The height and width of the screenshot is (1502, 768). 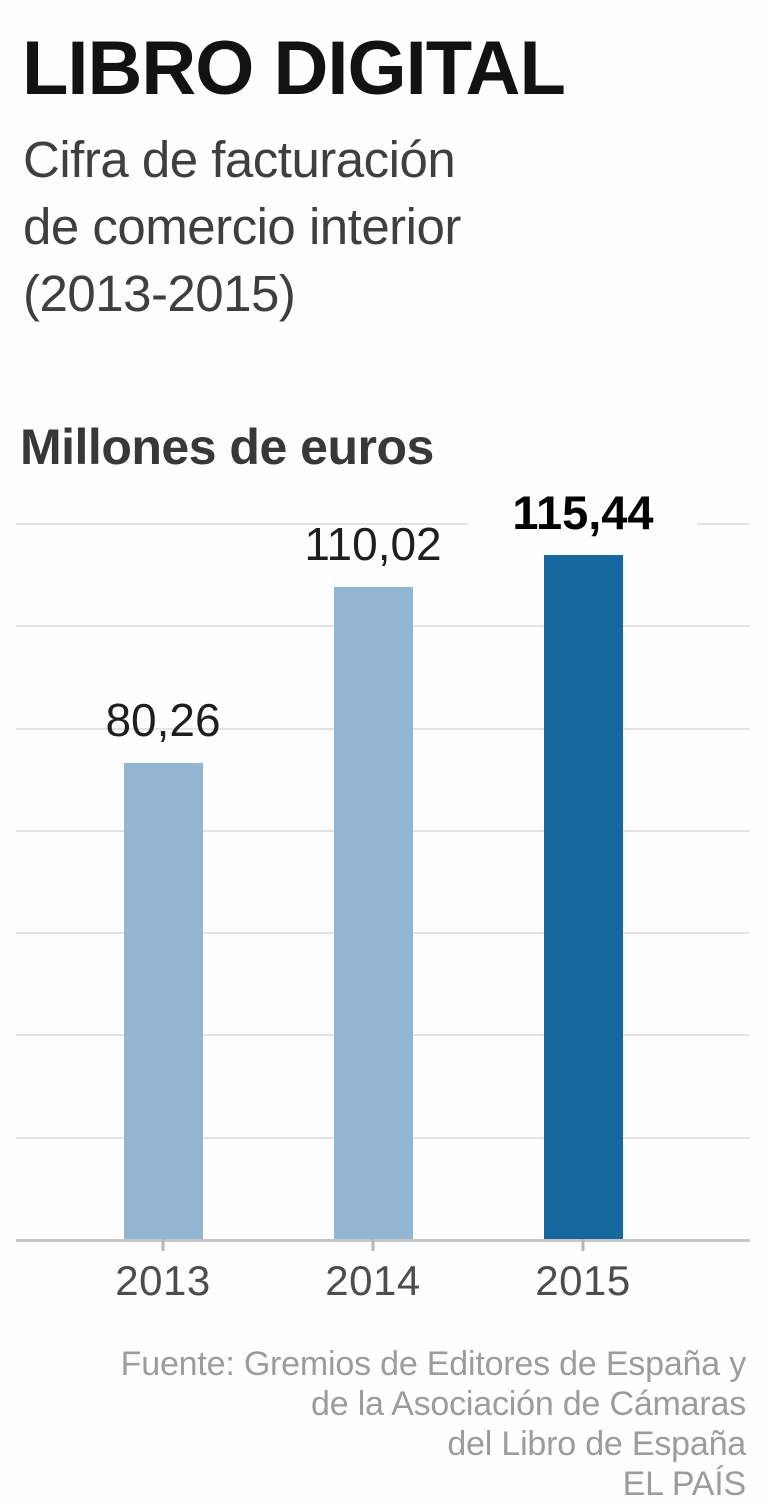 What do you see at coordinates (383, 1240) in the screenshot?
I see `x-axis-line` at bounding box center [383, 1240].